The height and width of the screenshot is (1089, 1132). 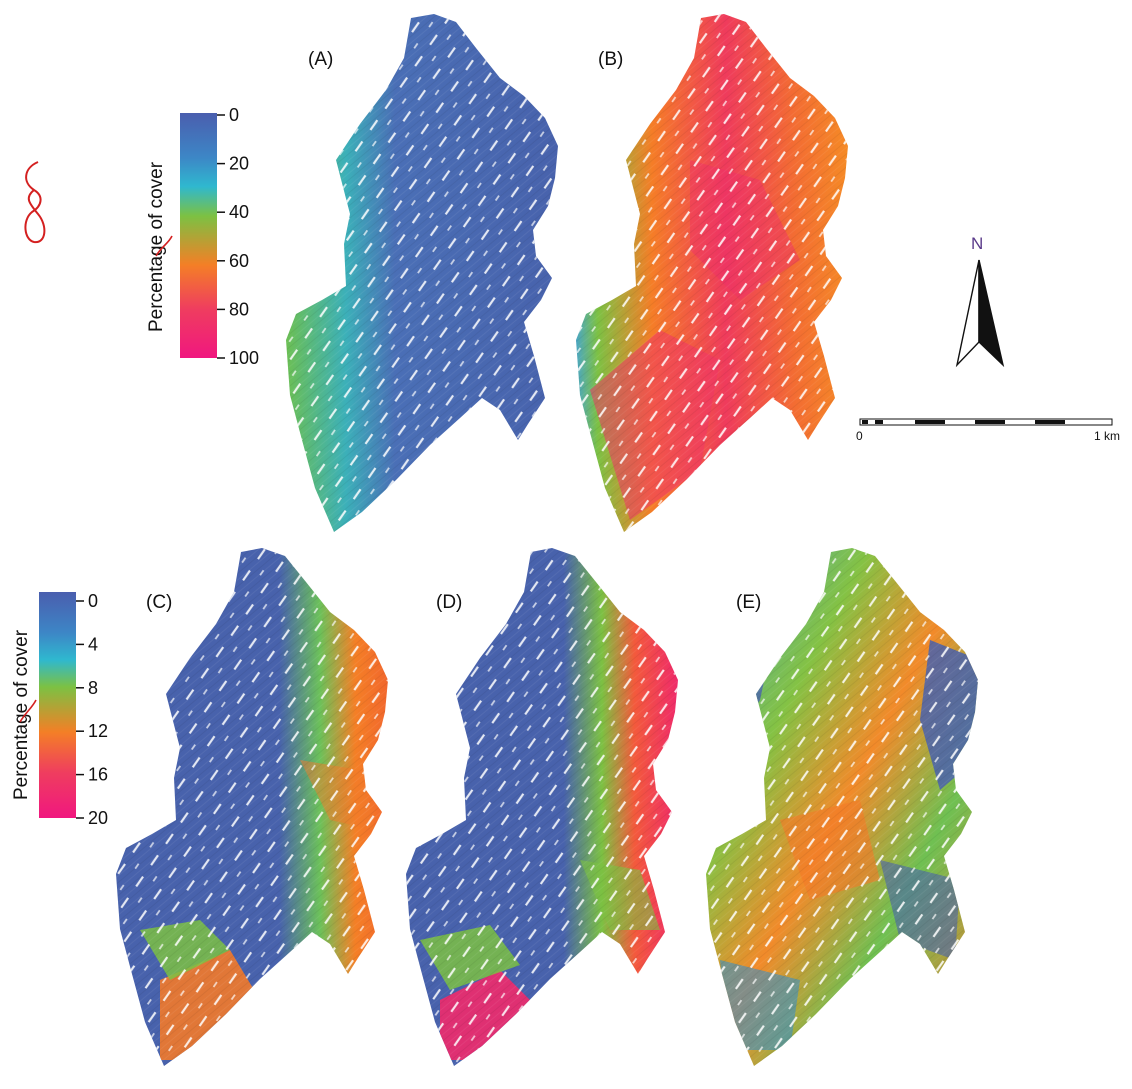 I want to click on panel-label-e: (E), so click(x=748, y=602).